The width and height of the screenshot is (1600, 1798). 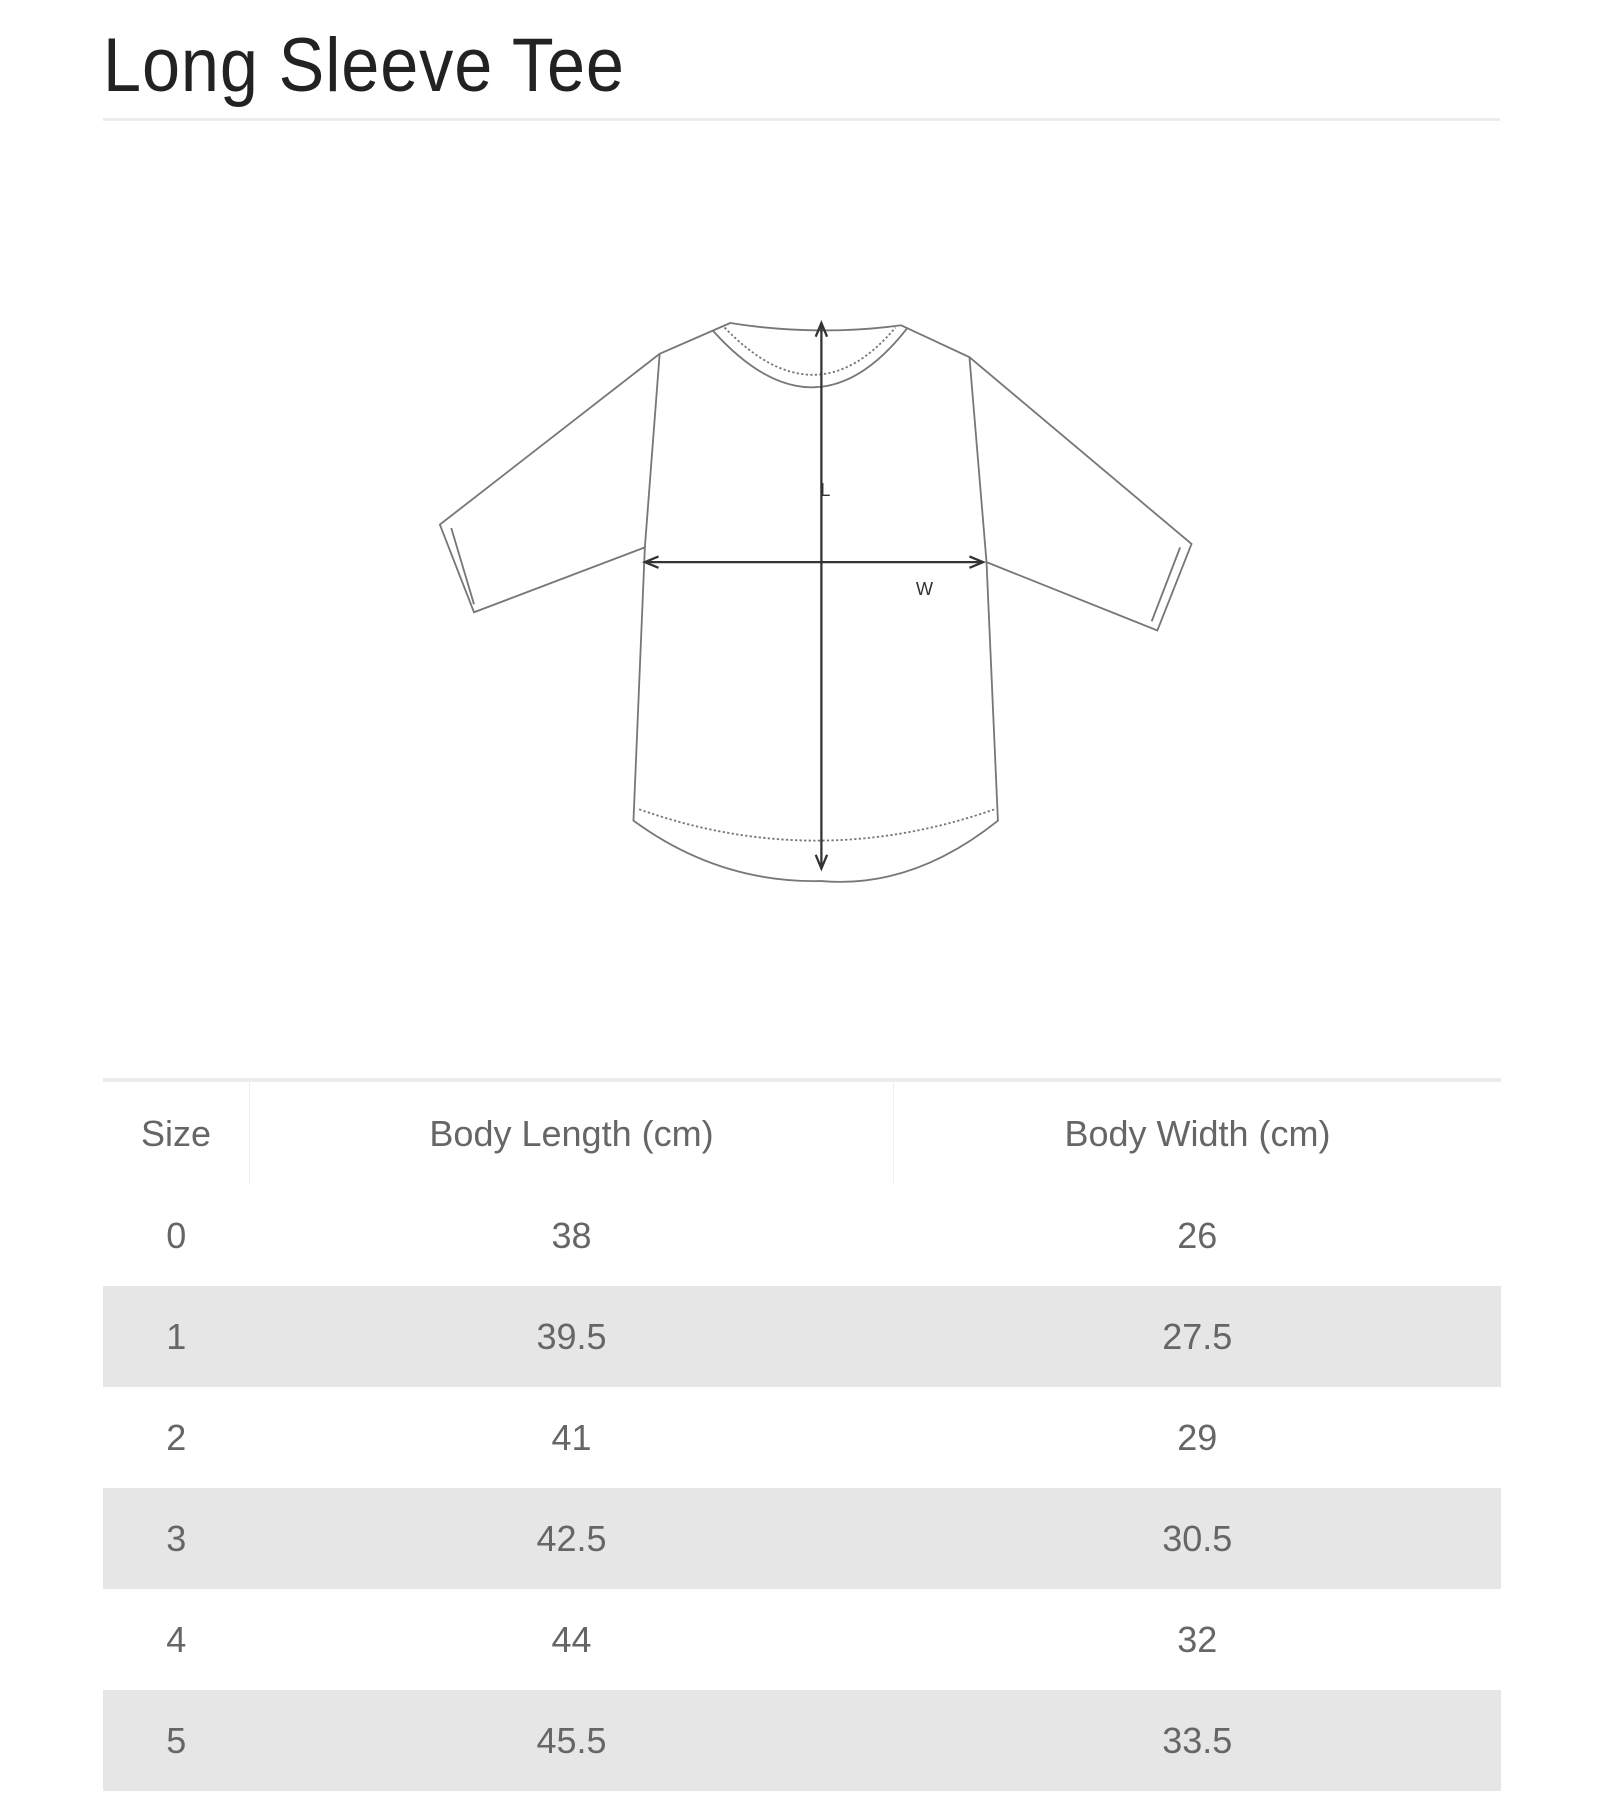 What do you see at coordinates (1197, 1336) in the screenshot?
I see `body-width-cell: 27.5` at bounding box center [1197, 1336].